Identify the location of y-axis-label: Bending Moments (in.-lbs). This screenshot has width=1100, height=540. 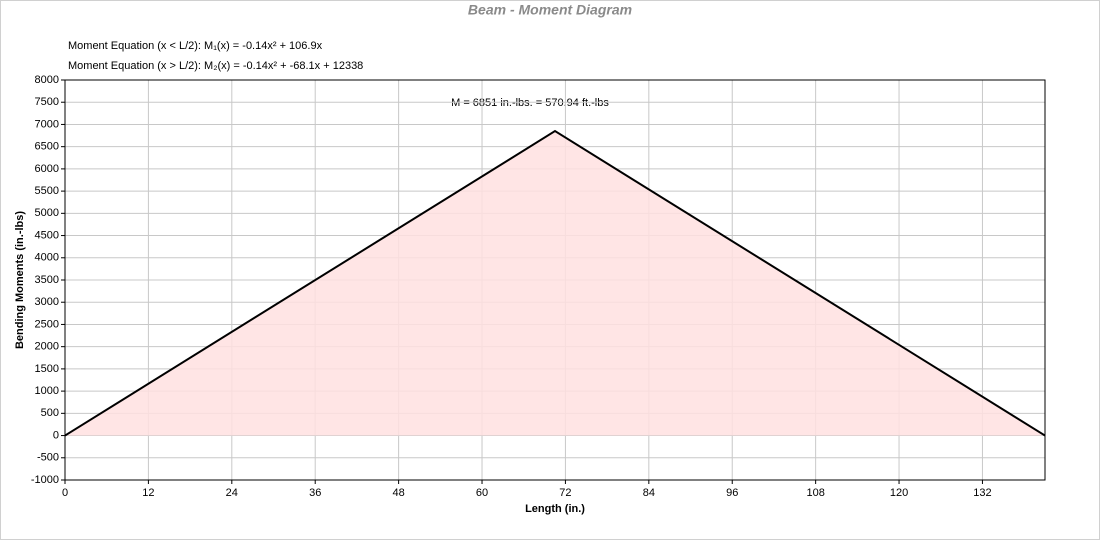
(20, 280).